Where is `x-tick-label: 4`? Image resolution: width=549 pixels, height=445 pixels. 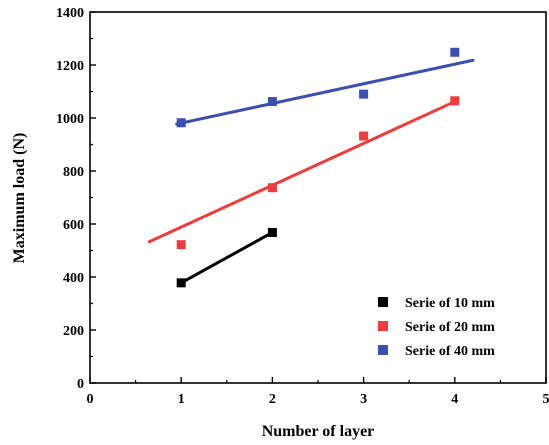 x-tick-label: 4 is located at coordinates (454, 399).